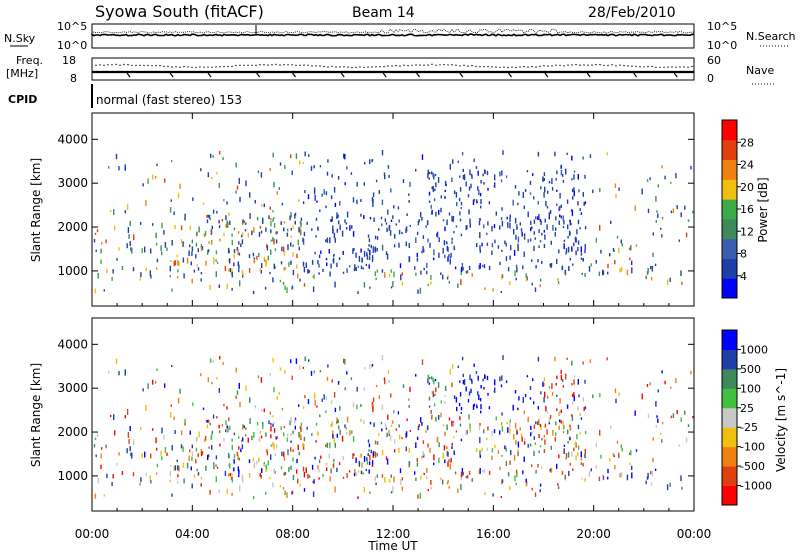  I want to click on freq-dip, so click(510, 75).